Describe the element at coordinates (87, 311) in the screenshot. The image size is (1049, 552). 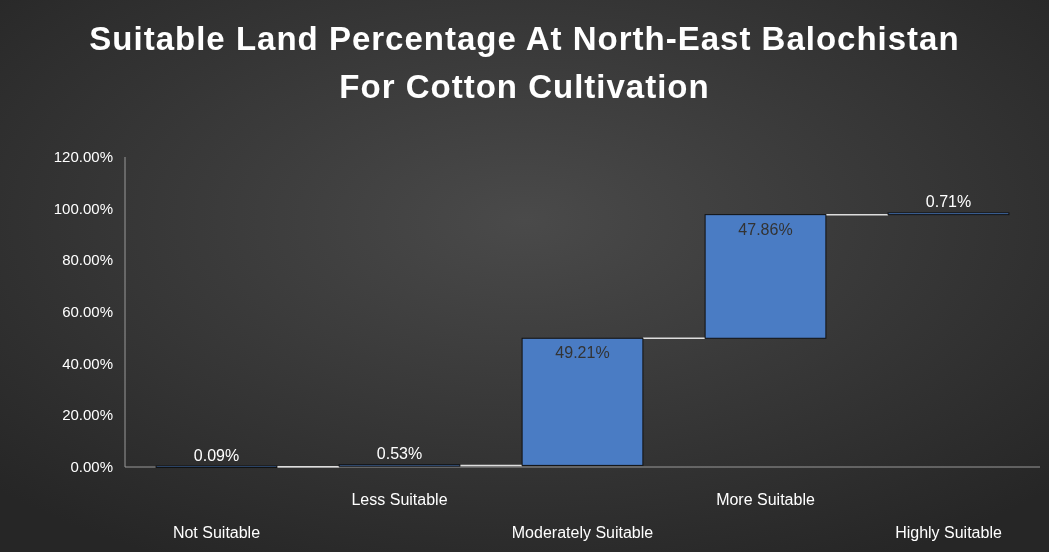
I see `y-tick-label: 60.00%` at that location.